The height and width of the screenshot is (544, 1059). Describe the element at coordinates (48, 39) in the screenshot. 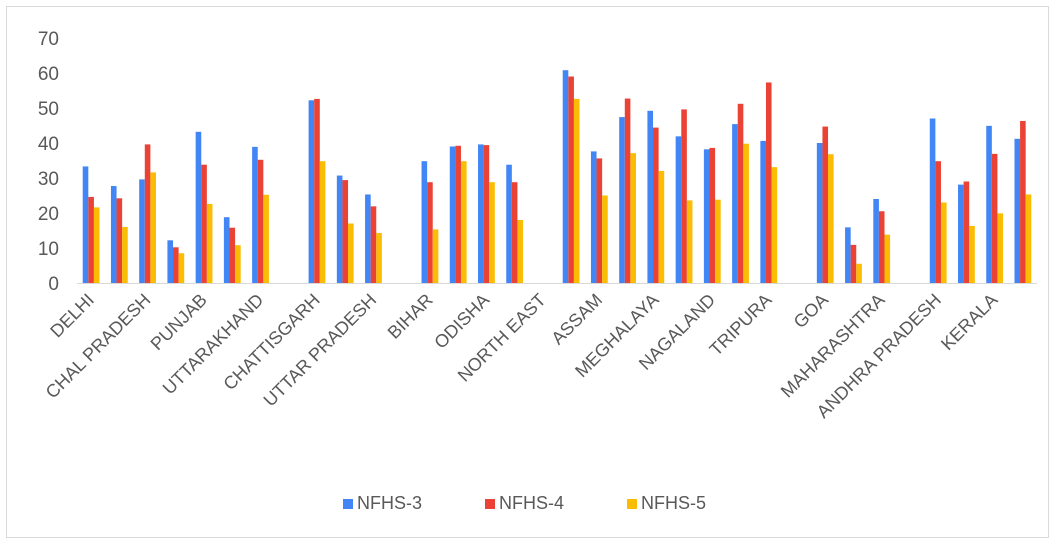

I see `y-tick-label: 70` at that location.